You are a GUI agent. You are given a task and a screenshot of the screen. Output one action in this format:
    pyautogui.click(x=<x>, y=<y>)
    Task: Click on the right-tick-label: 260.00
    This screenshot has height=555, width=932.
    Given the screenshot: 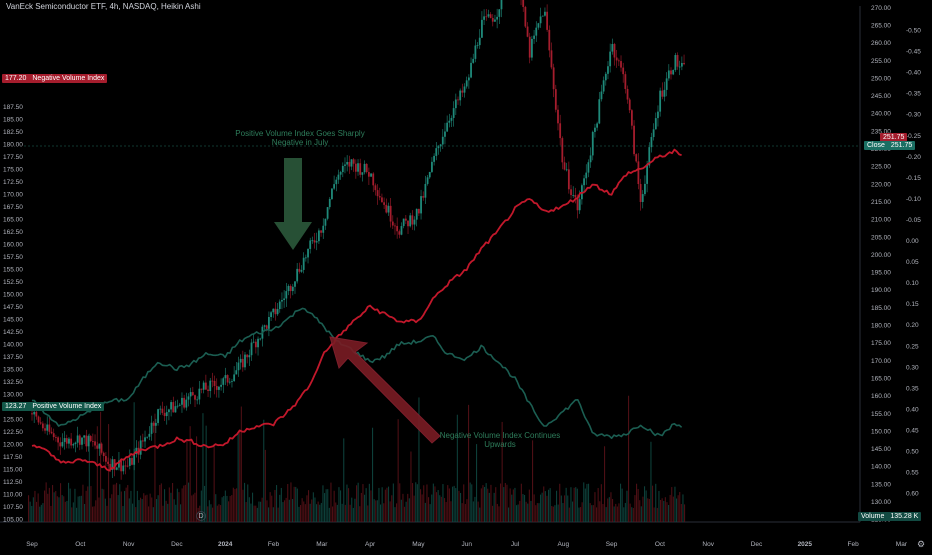 What is the action you would take?
    pyautogui.click(x=881, y=43)
    